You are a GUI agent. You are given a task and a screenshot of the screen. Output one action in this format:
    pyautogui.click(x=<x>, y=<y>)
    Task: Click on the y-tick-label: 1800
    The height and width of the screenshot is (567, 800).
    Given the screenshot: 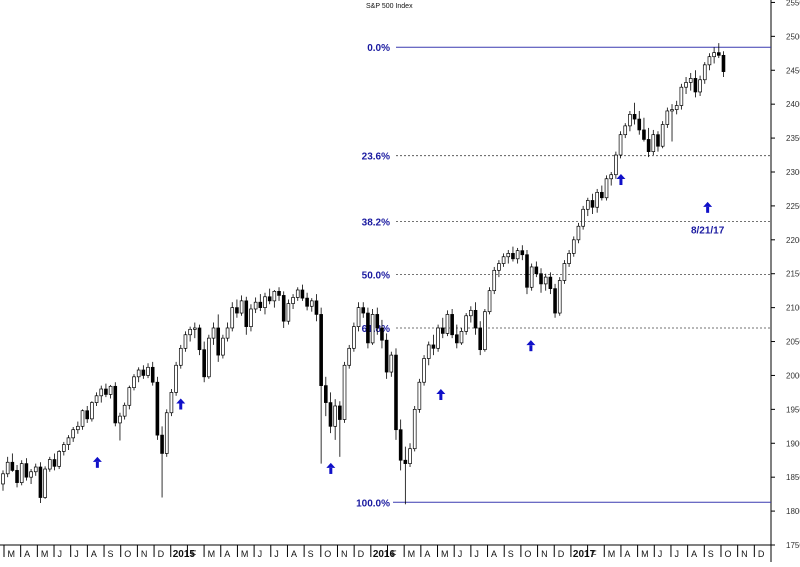 What is the action you would take?
    pyautogui.click(x=793, y=511)
    